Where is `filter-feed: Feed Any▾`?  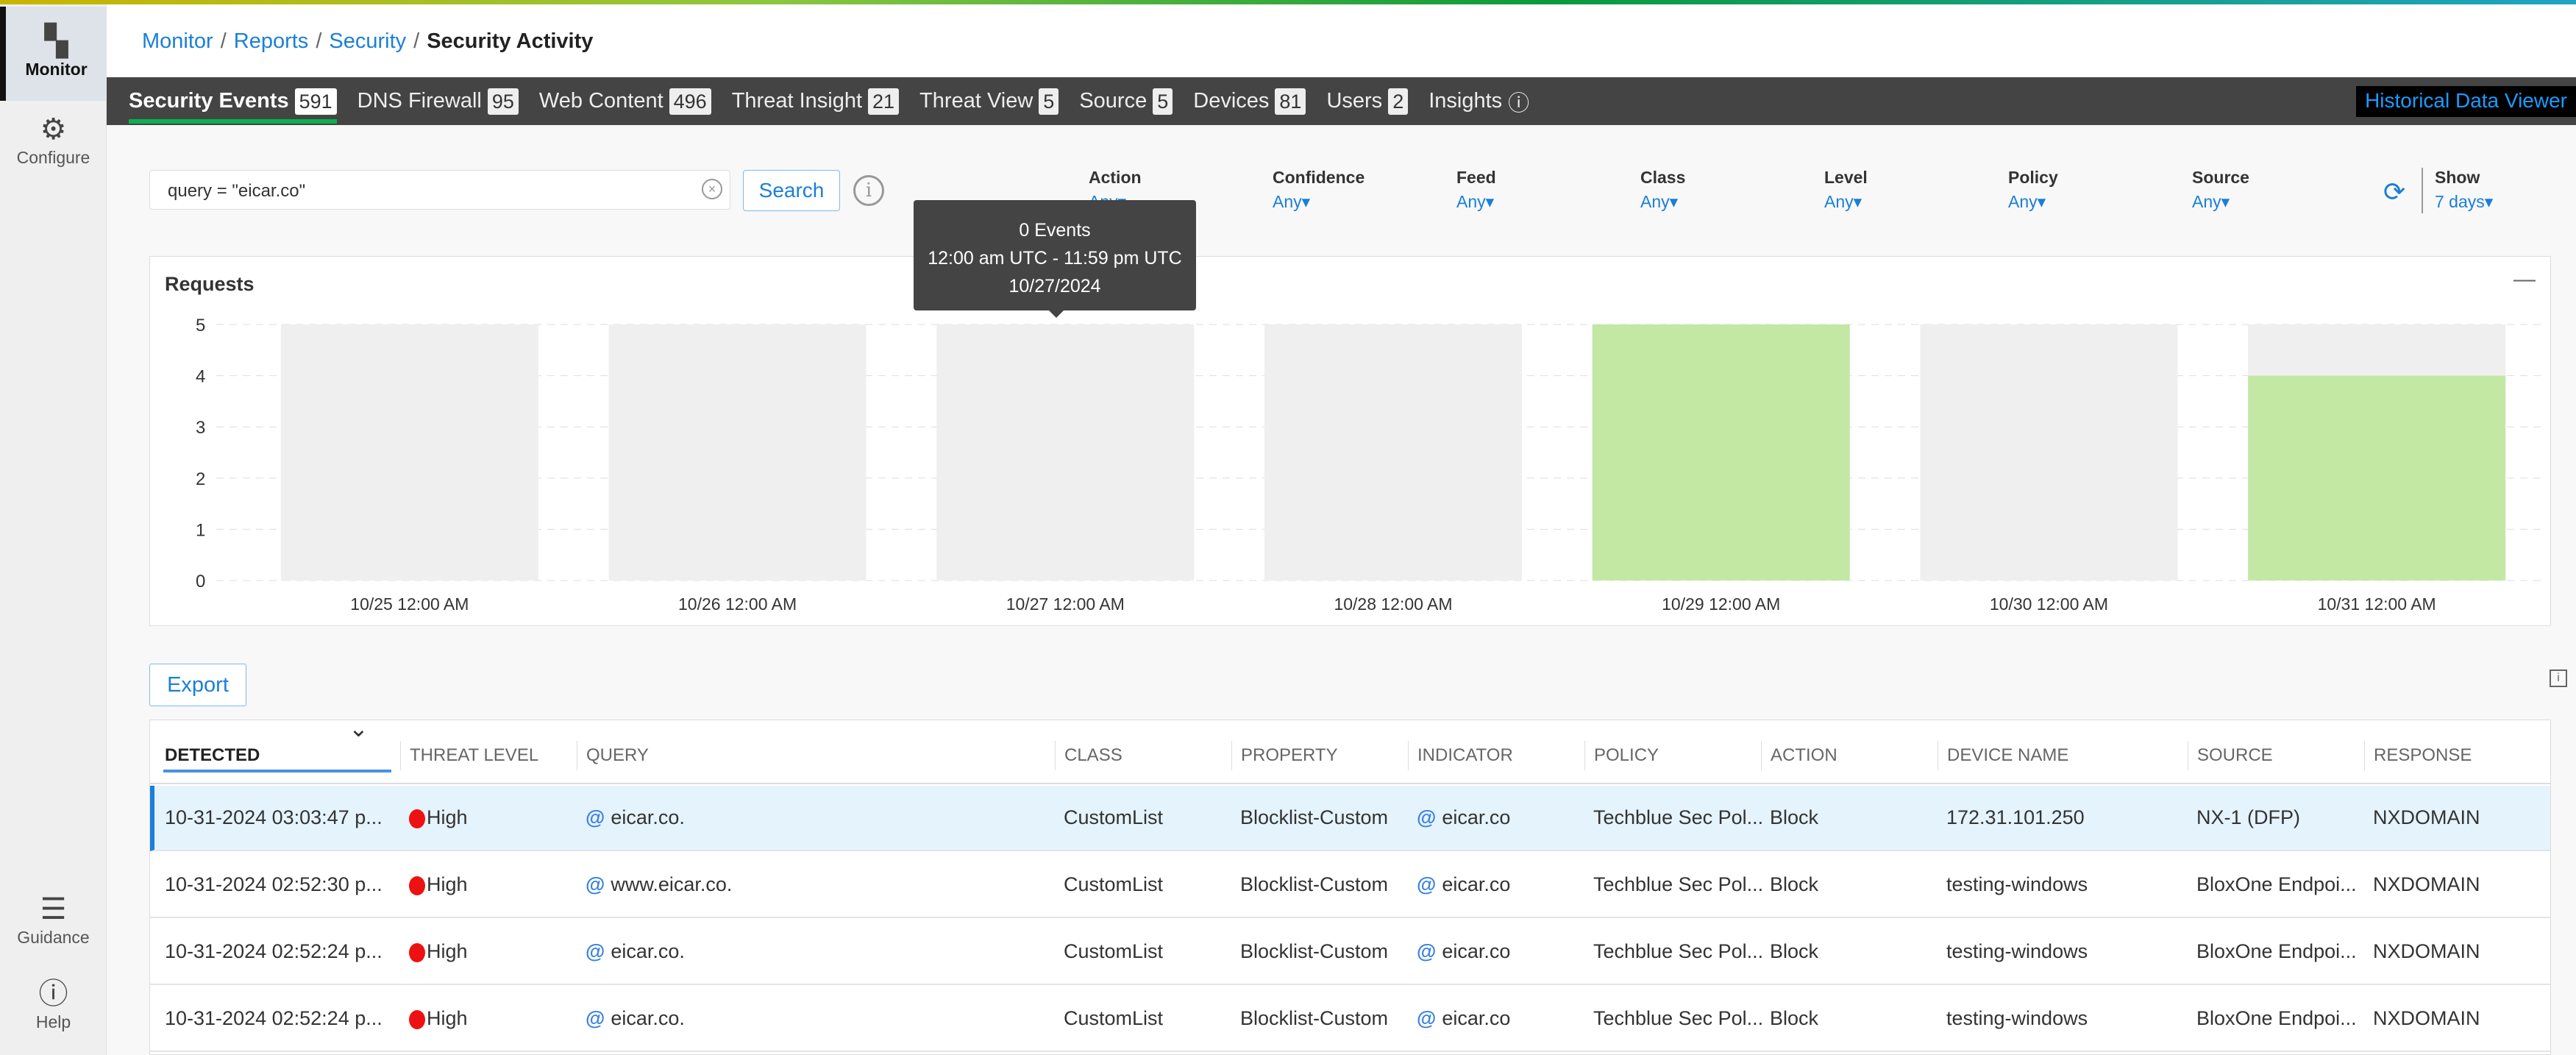 filter-feed: Feed Any▾ is located at coordinates (1476, 190).